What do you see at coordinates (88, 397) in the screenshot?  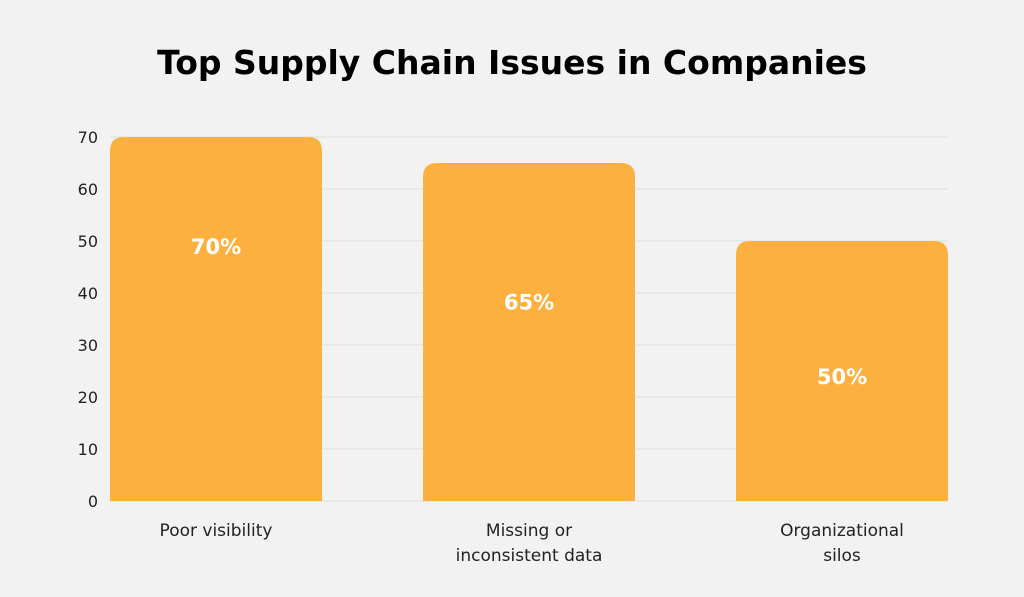 I see `y-tick-label: 20` at bounding box center [88, 397].